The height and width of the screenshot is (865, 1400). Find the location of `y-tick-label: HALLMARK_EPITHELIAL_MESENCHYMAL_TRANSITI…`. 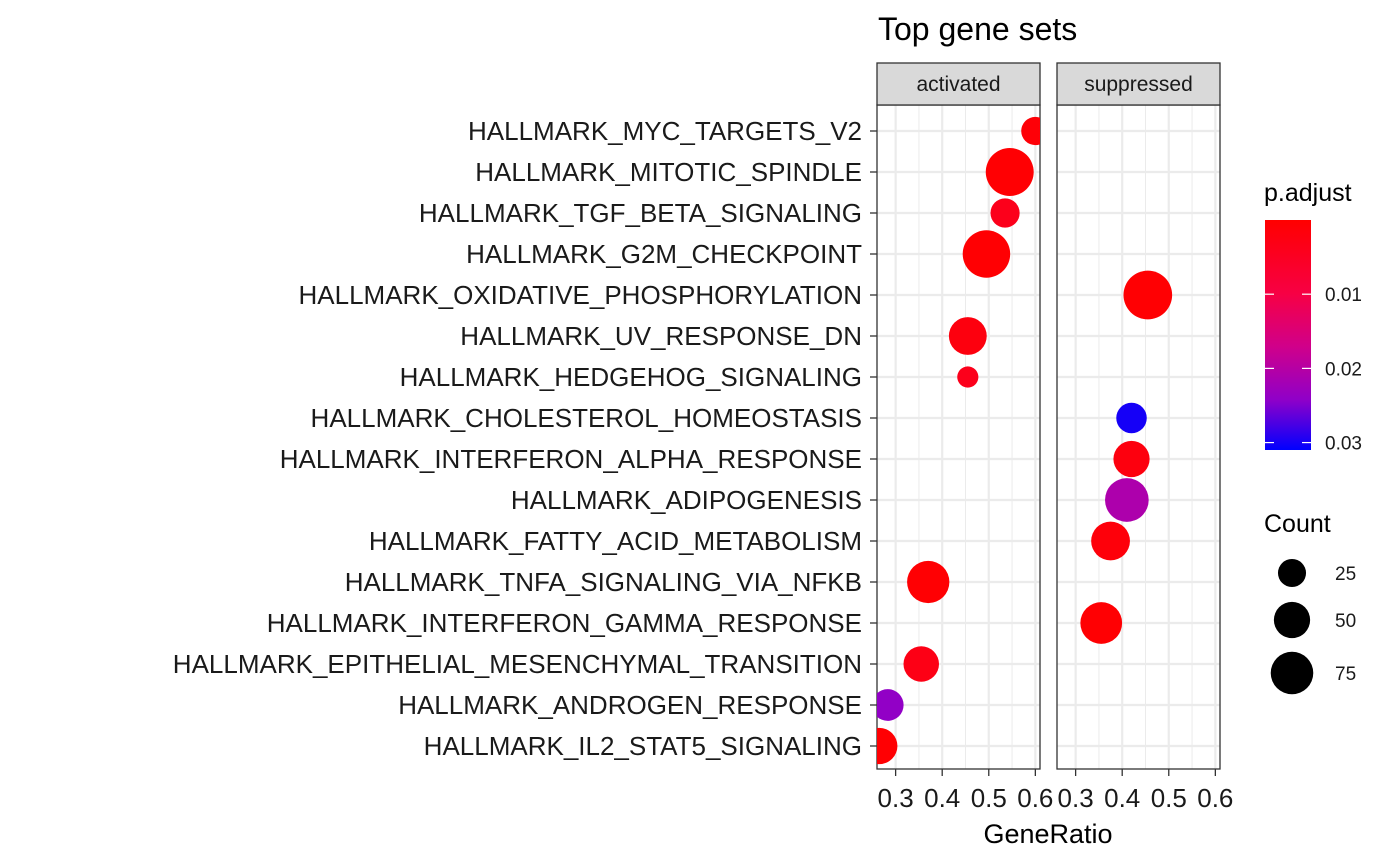

y-tick-label: HALLMARK_EPITHELIAL_MESENCHYMAL_TRANSITI… is located at coordinates (517, 664).